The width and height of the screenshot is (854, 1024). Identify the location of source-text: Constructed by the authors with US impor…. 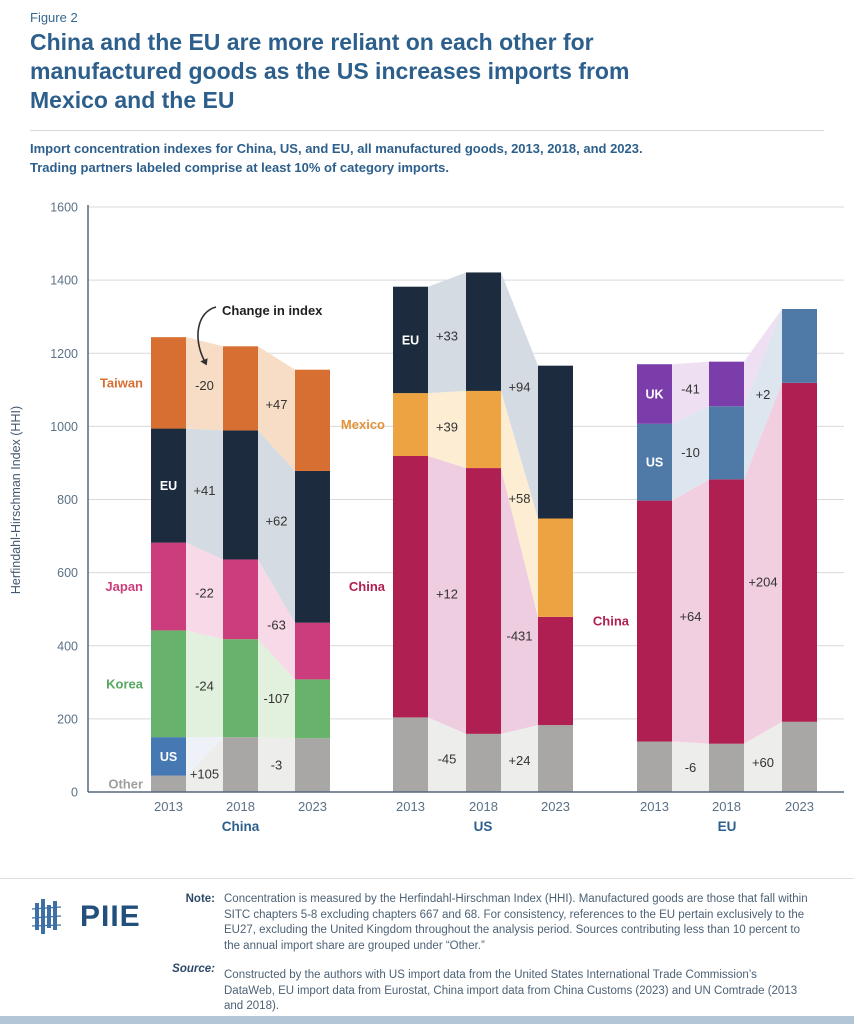
(511, 990).